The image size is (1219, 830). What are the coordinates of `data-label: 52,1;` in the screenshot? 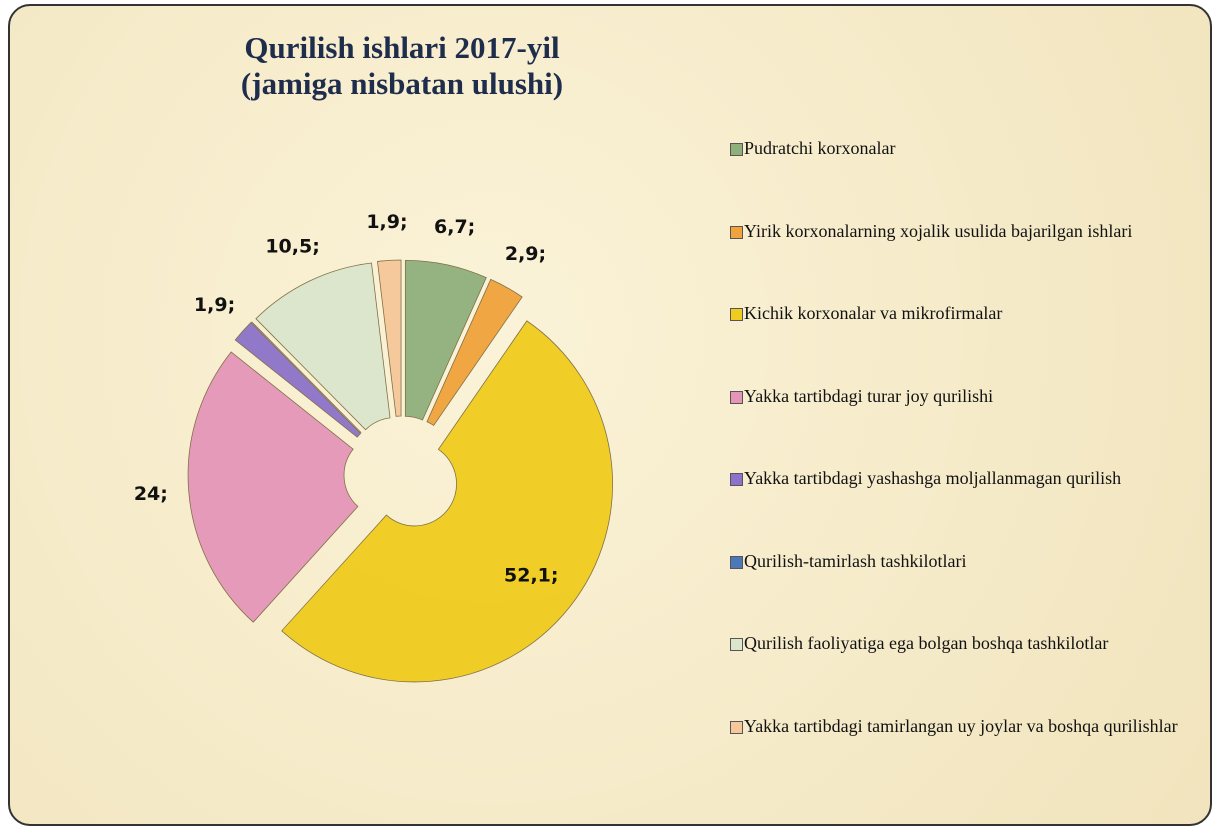 It's located at (531, 576).